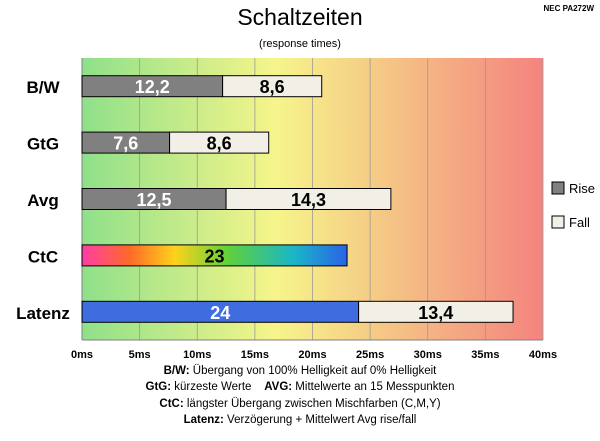  What do you see at coordinates (543, 355) in the screenshot?
I see `x-tick-label: 40ms` at bounding box center [543, 355].